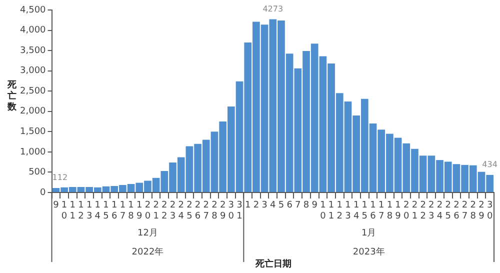  I want to click on x-tick-label: 5, so click(281, 205).